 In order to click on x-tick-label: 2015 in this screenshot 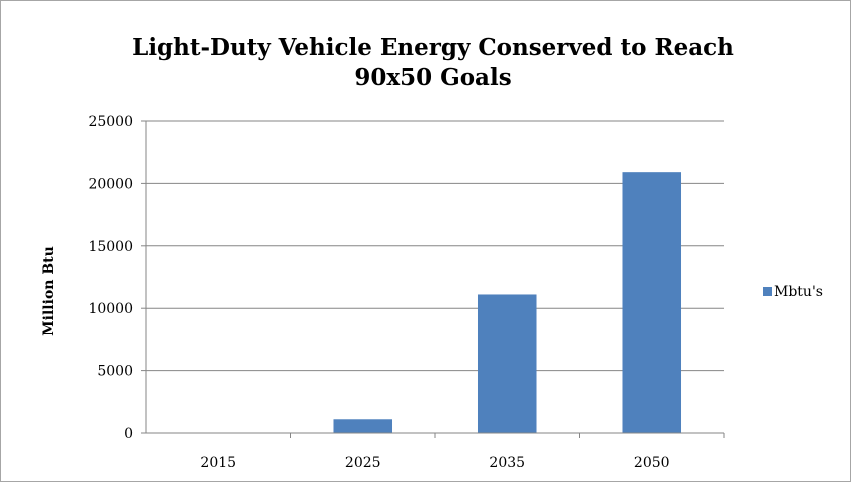, I will do `click(218, 463)`.